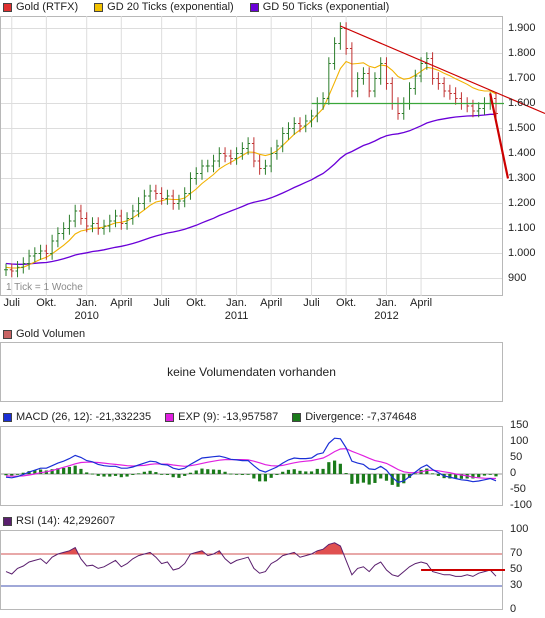 The width and height of the screenshot is (545, 618). Describe the element at coordinates (522, 177) in the screenshot. I see `price-tick-label: 1.300` at that location.